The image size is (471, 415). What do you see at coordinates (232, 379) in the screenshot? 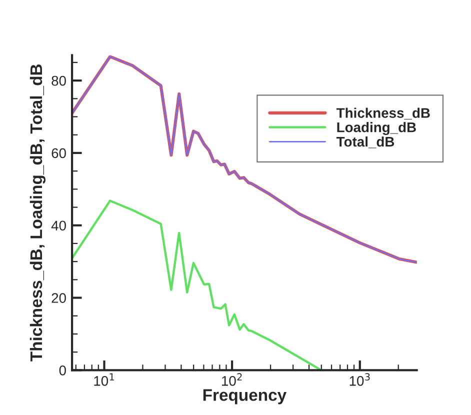
I see `x-tick-label: 10$^{2}$` at bounding box center [232, 379].